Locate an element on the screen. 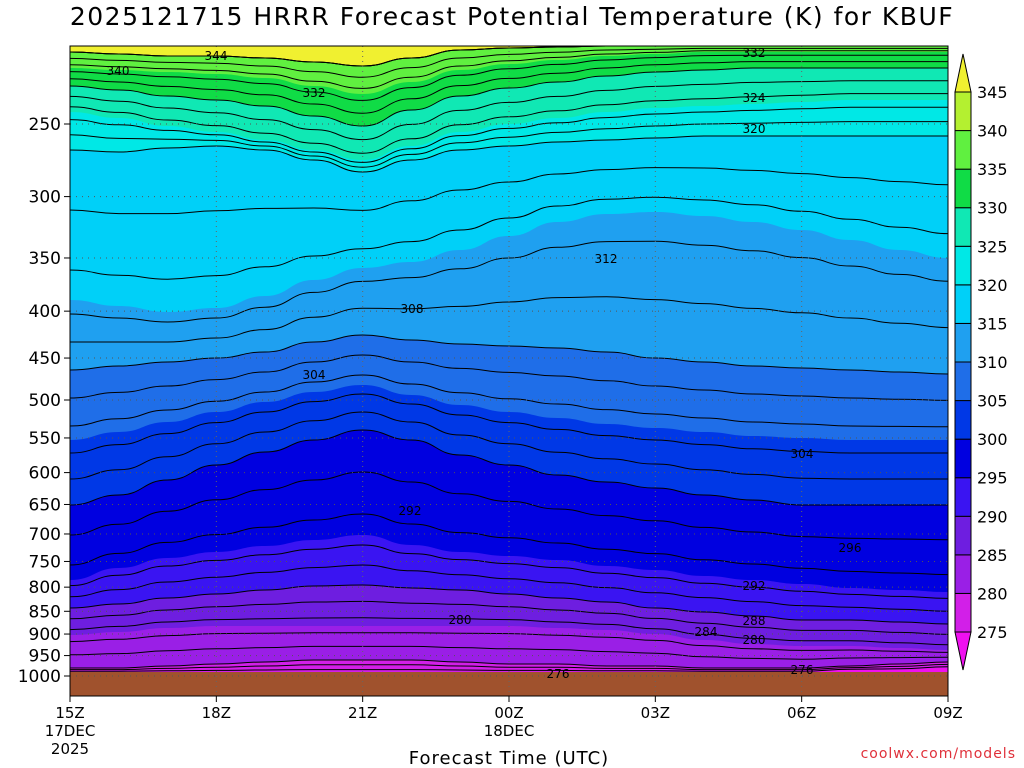 The height and width of the screenshot is (768, 1024). svg-text: 340 is located at coordinates (118, 71).